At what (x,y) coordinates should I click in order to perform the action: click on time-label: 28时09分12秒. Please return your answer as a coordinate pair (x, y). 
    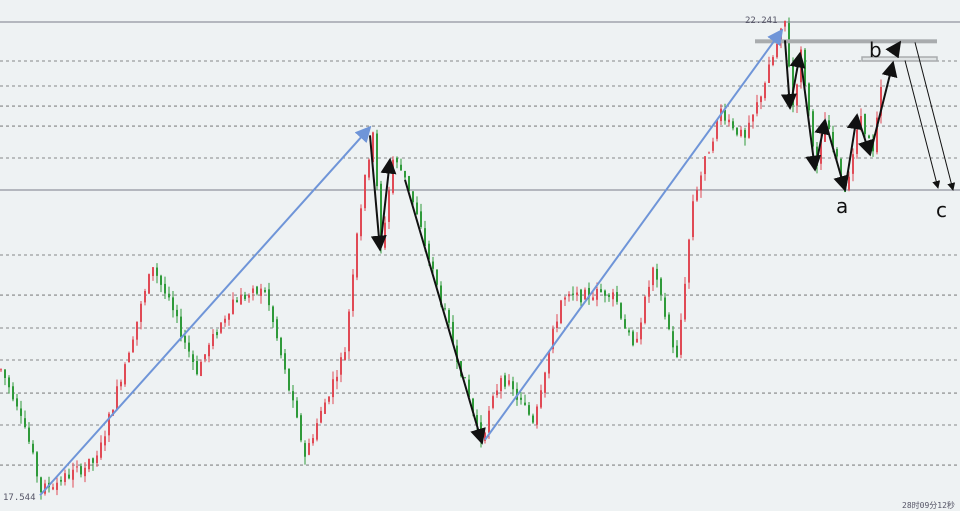
    Looking at the image, I should click on (928, 505).